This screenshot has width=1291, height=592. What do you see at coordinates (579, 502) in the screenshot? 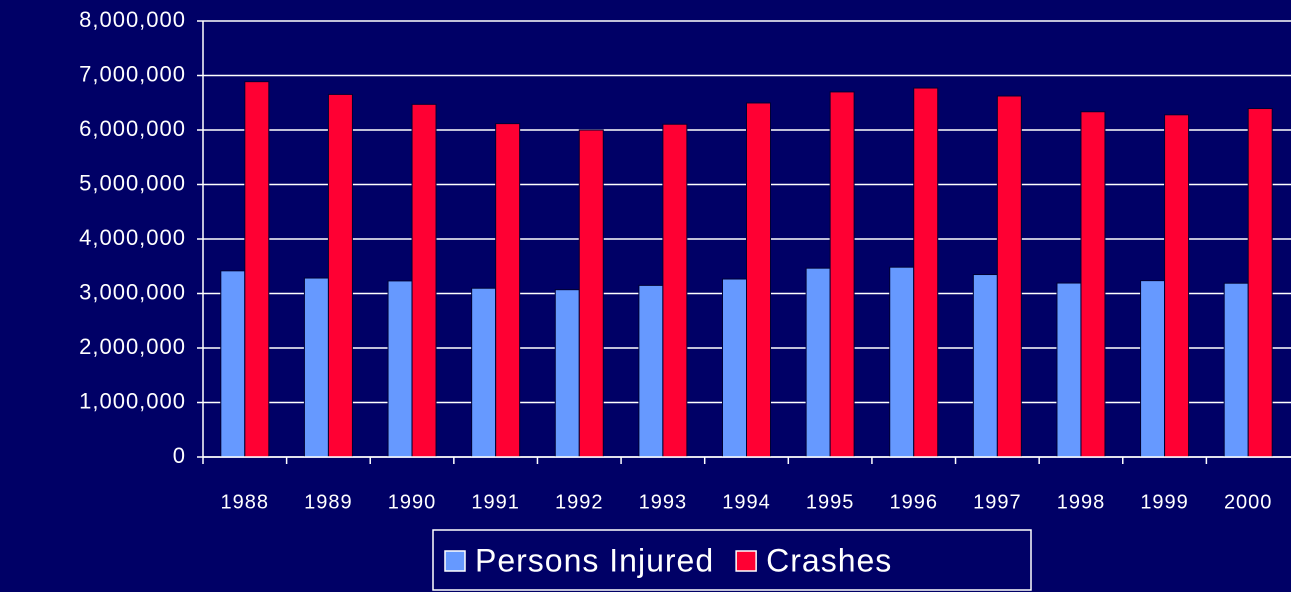
I see `x-tick-label: 1992` at bounding box center [579, 502].